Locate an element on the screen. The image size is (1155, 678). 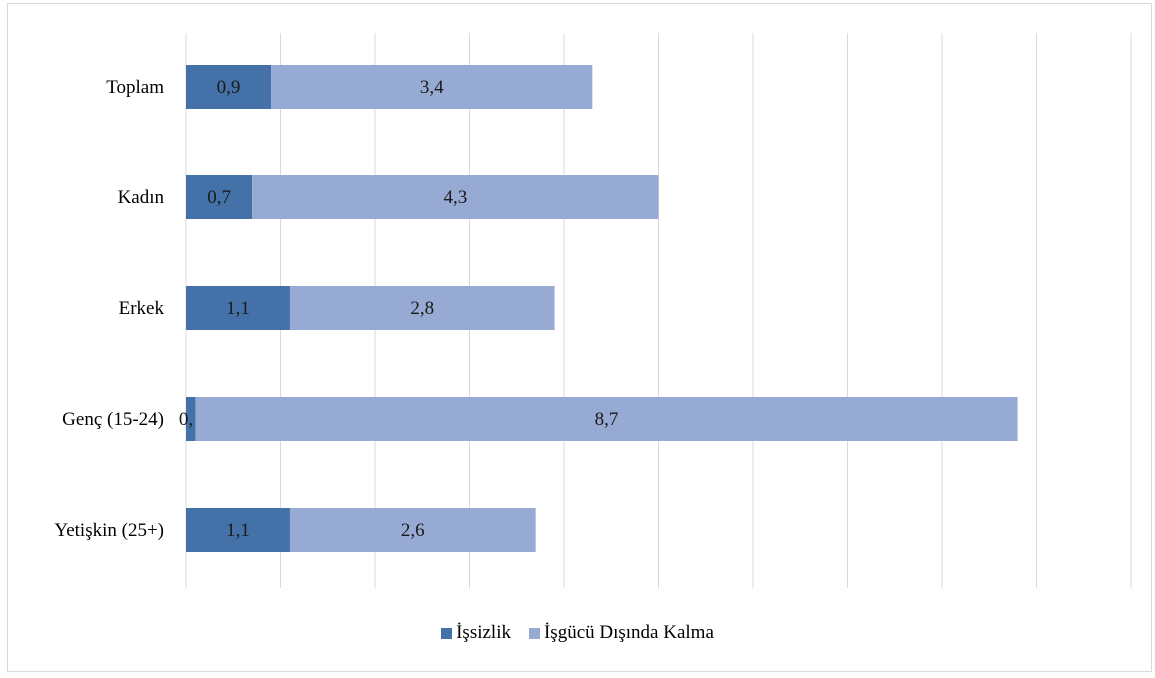
category-label-toplam: Toplam is located at coordinates (135, 87).